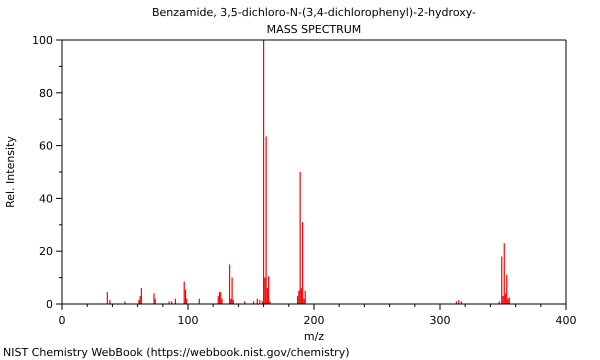  What do you see at coordinates (440, 320) in the screenshot?
I see `x-tick-label: 300` at bounding box center [440, 320].